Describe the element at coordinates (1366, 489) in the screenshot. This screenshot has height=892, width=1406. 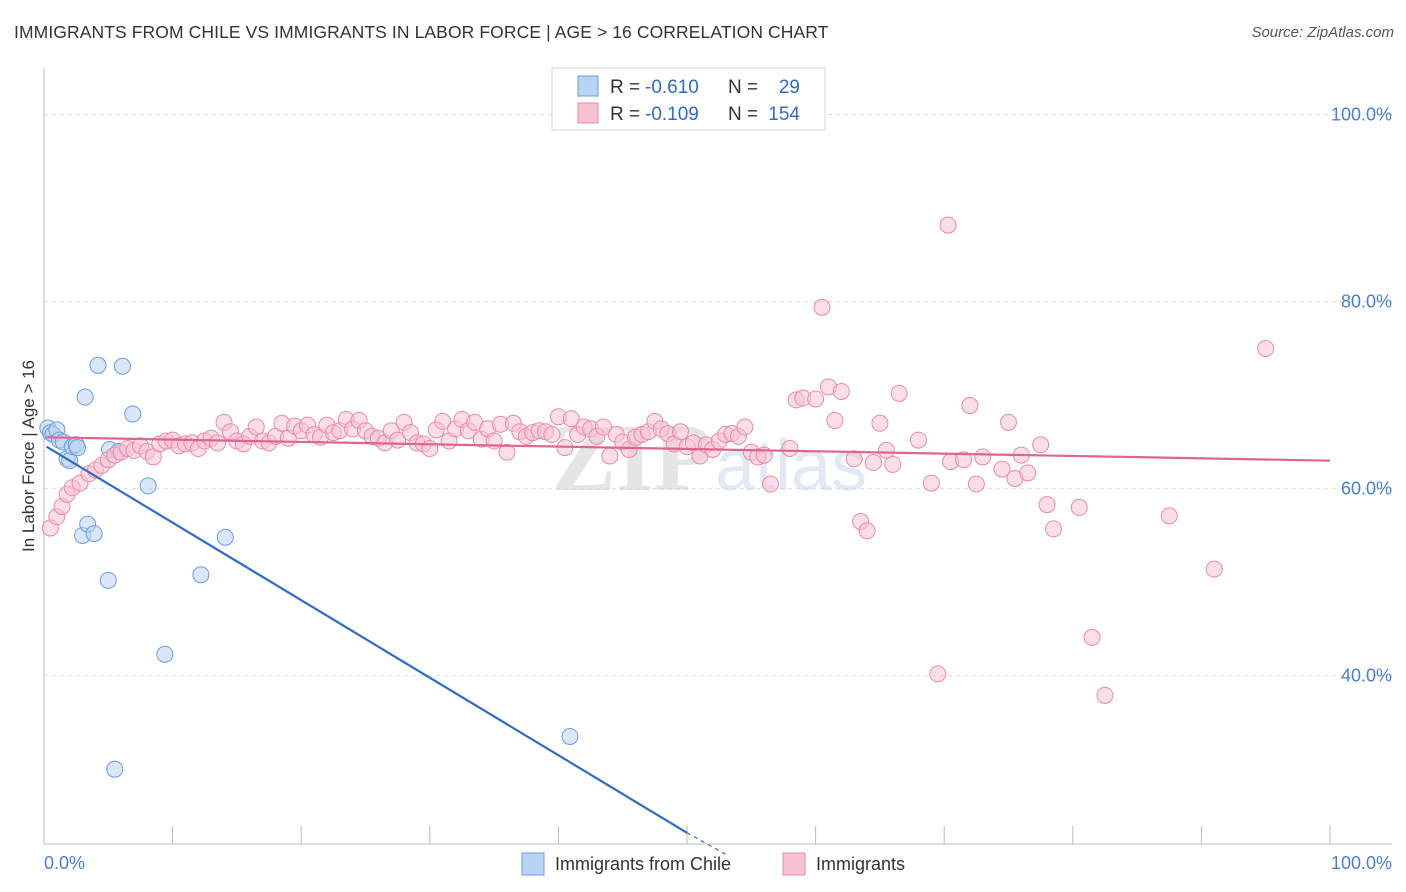
I see `y-tick-label-2: 60.0%` at that location.